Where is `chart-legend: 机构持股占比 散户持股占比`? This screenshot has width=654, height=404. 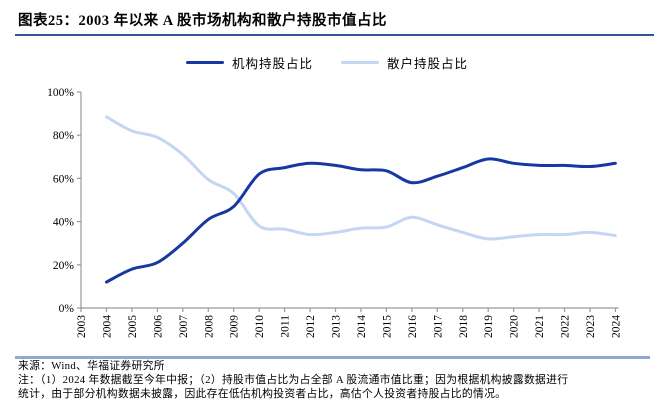
chart-legend: 机构持股占比 散户持股占比 is located at coordinates (327, 62).